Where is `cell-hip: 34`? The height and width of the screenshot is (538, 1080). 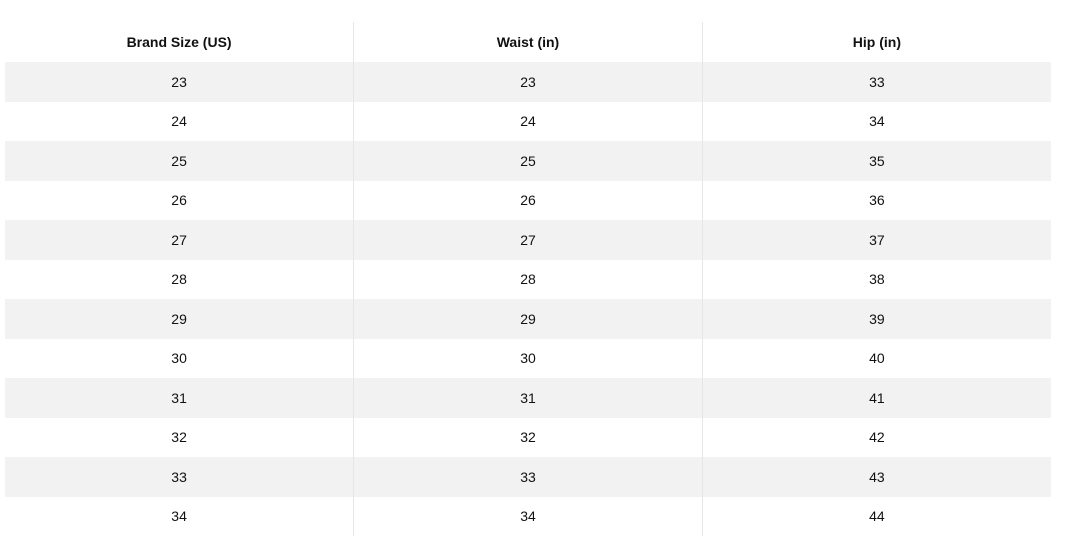
cell-hip: 34 is located at coordinates (876, 121).